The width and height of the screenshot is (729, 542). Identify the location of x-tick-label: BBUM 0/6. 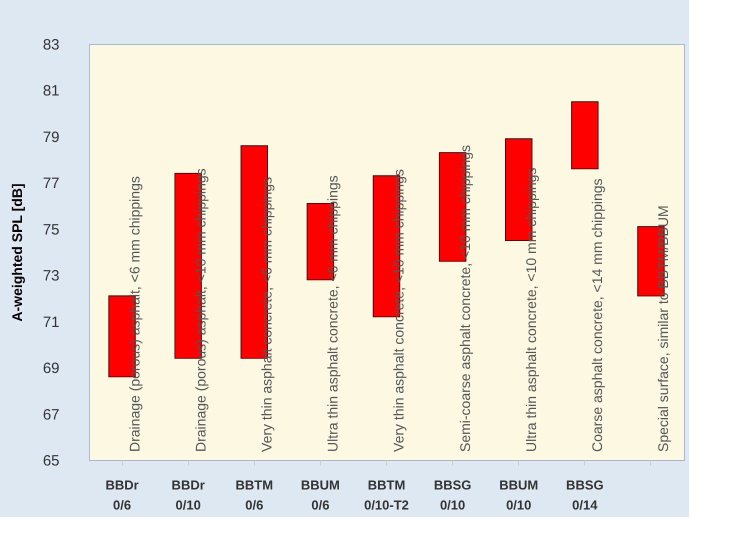
(320, 495).